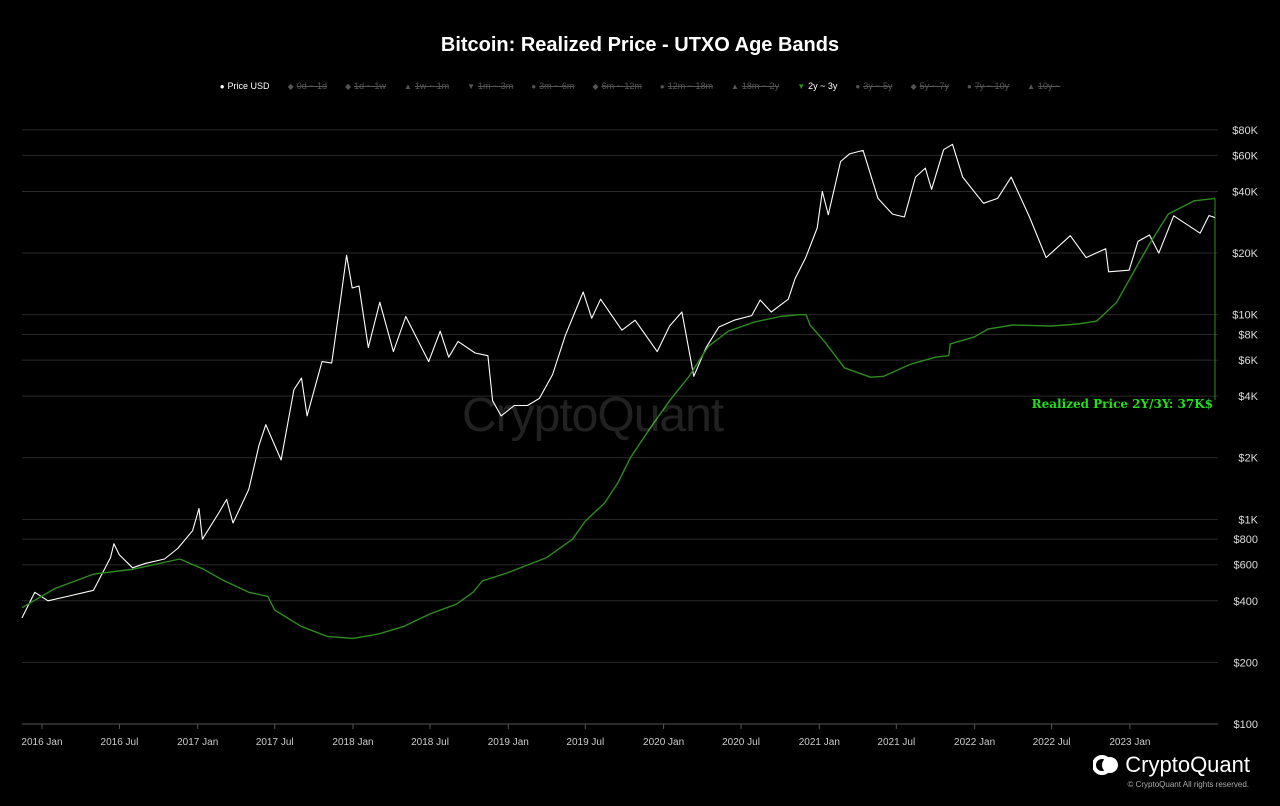  I want to click on y-tick-label: $1K, so click(1248, 520).